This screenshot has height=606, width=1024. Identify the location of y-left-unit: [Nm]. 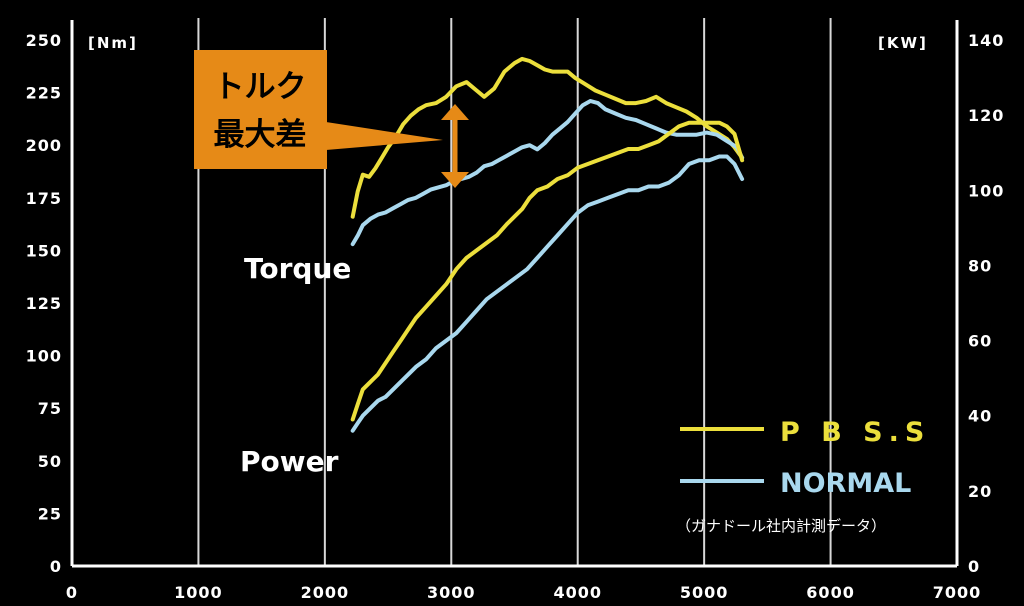
(113, 43).